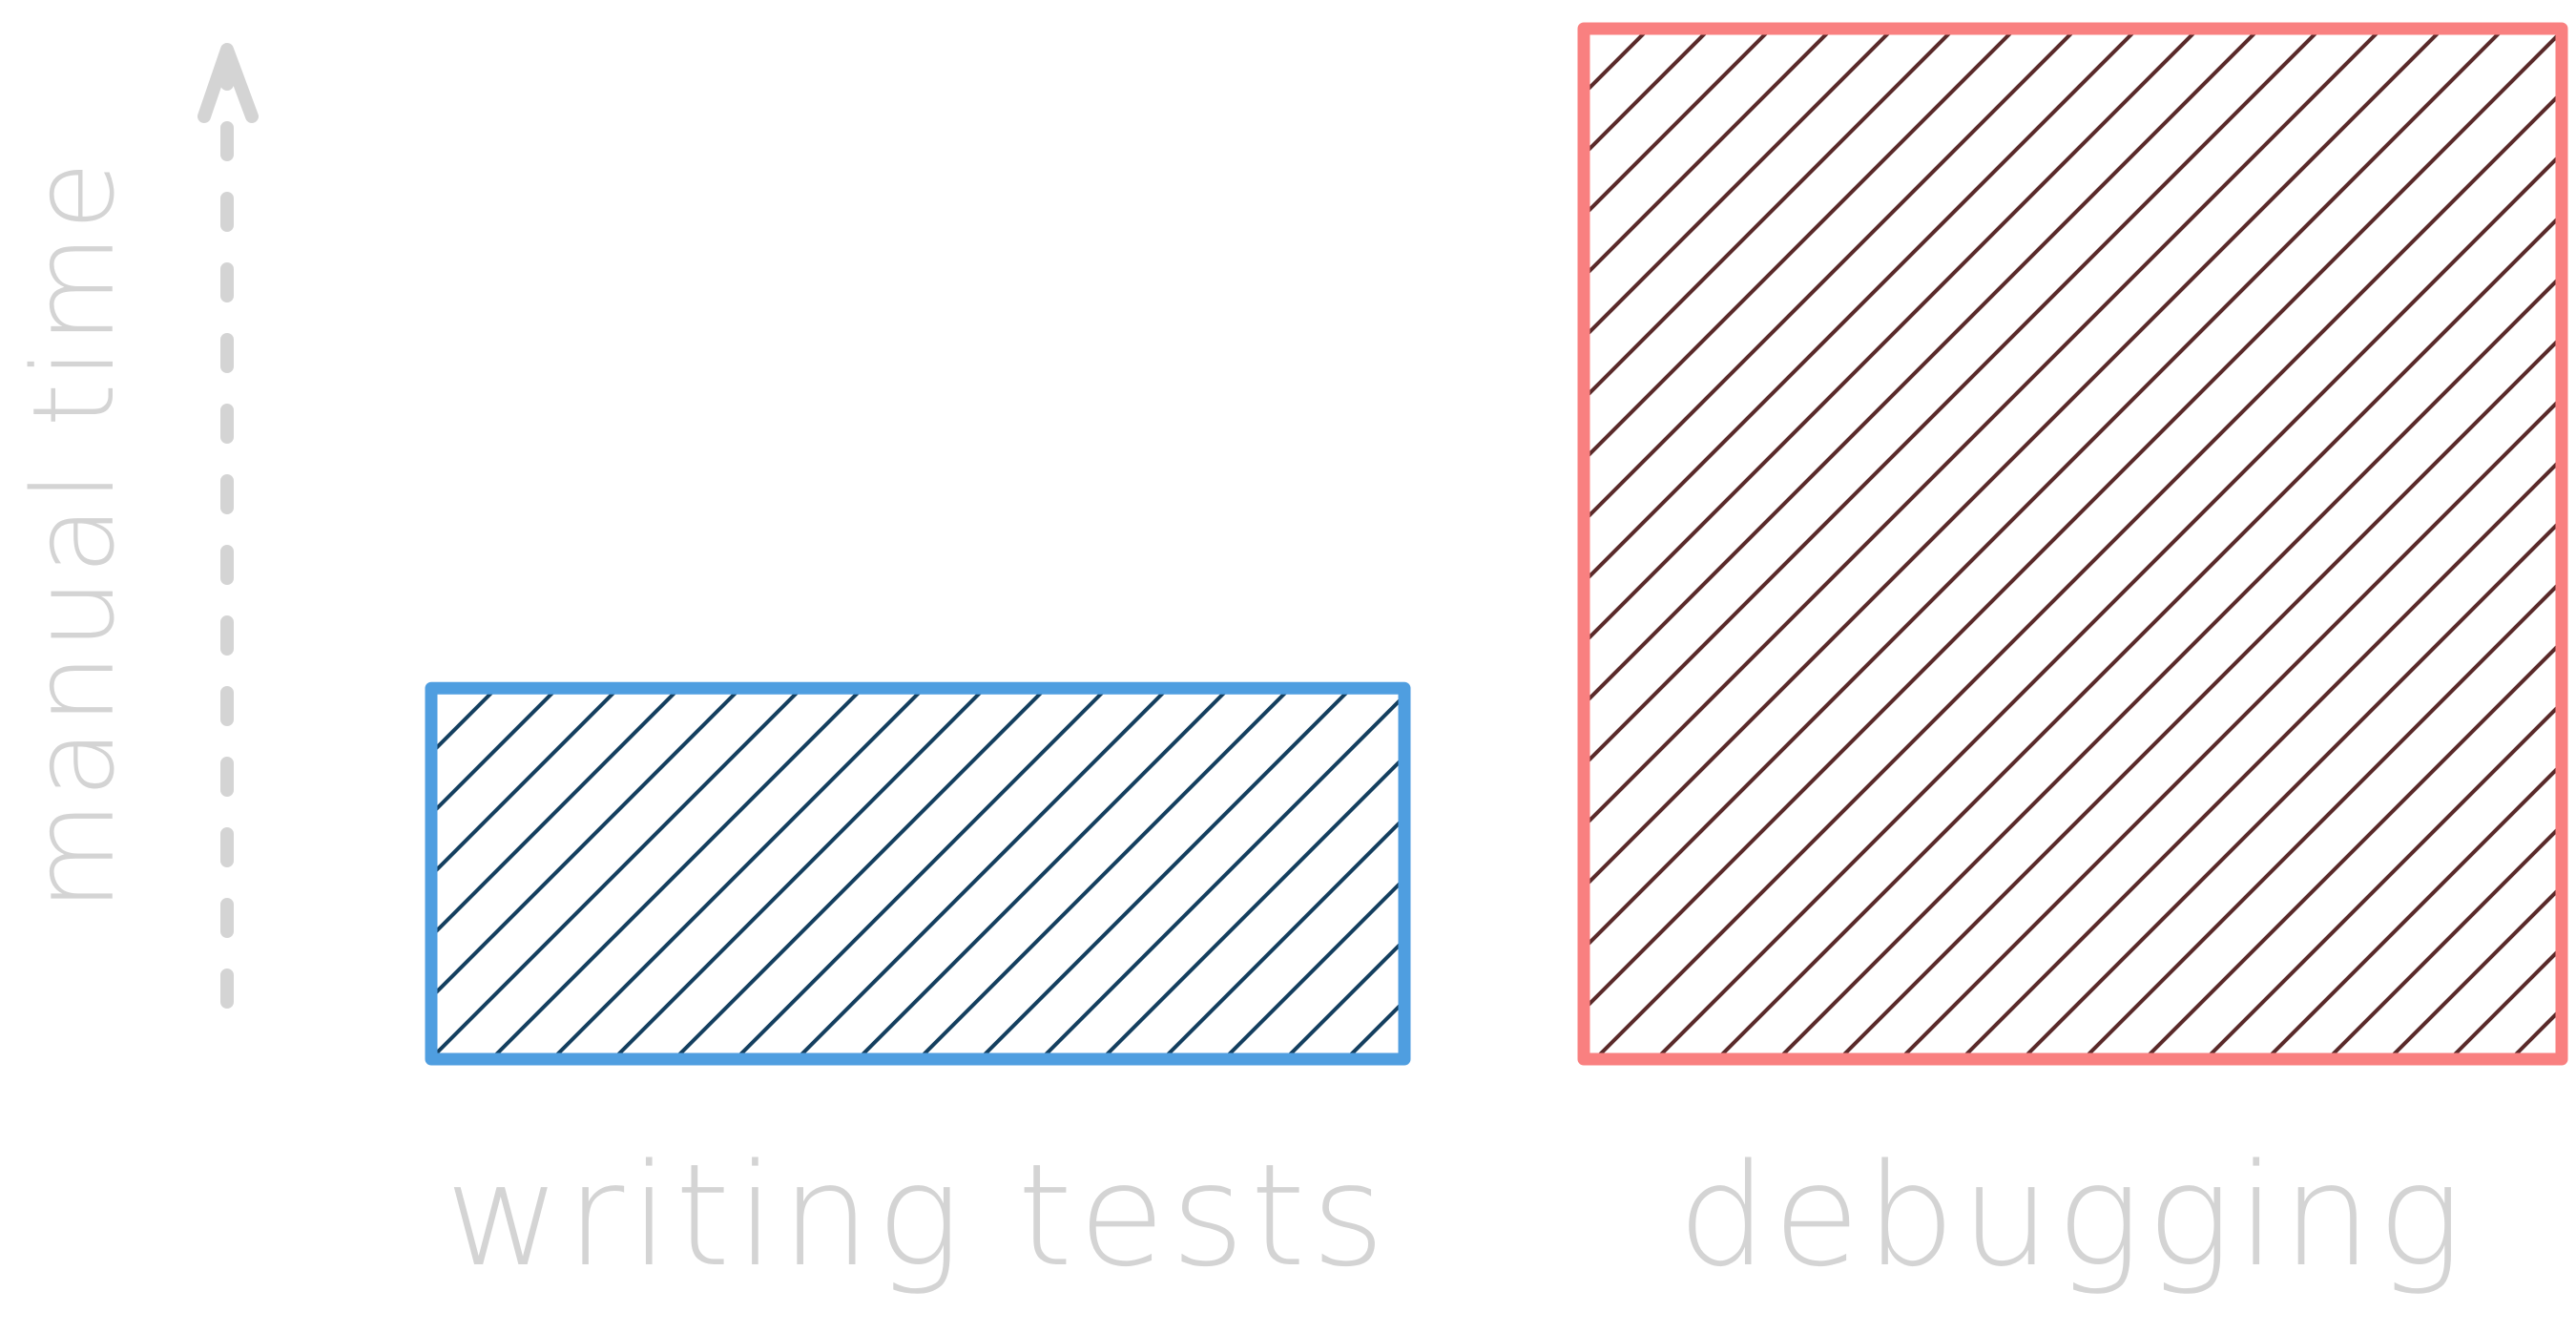 The height and width of the screenshot is (1333, 2576). What do you see at coordinates (2072, 1216) in the screenshot?
I see `category-label-debugging: debugging` at bounding box center [2072, 1216].